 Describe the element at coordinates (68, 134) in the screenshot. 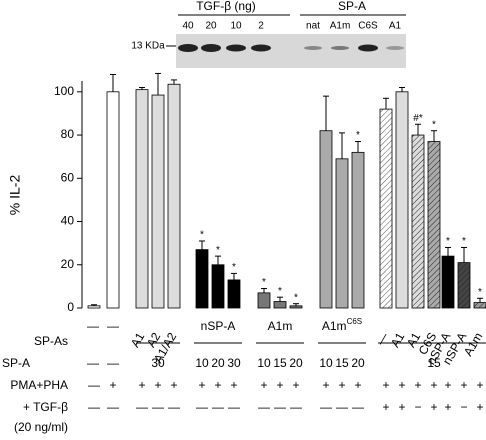

I see `y-tick-label: 80` at that location.